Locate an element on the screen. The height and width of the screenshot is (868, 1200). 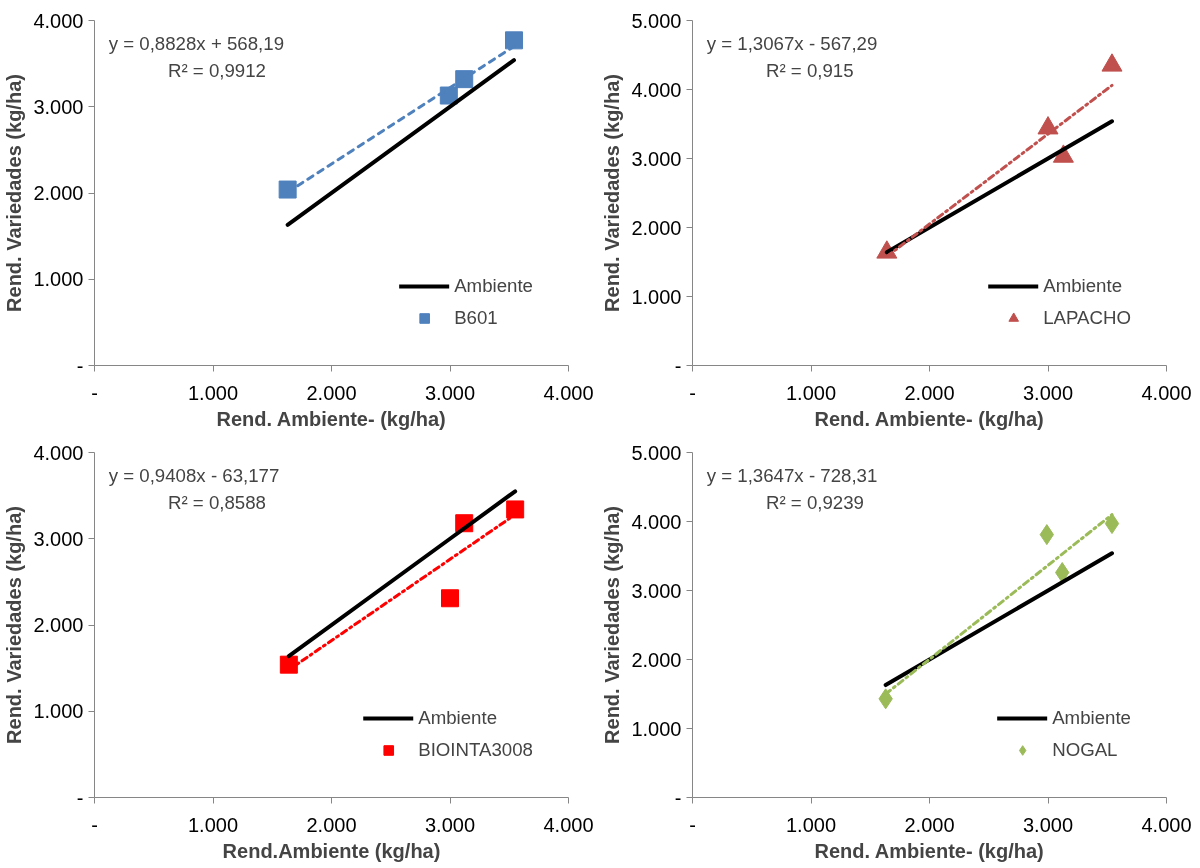
annotation: R² = 0,915 is located at coordinates (809, 71).